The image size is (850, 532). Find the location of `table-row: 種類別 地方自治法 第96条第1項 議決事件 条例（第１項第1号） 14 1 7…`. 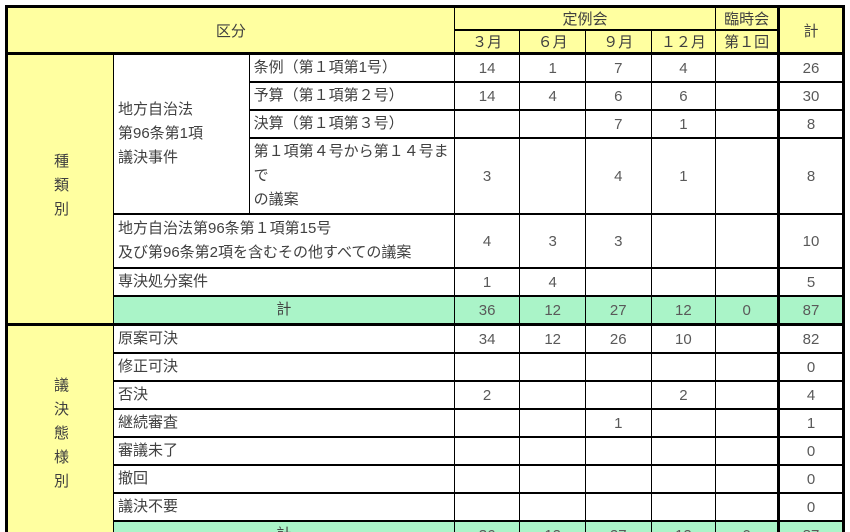

table-row: 種類別 地方自治法 第96条第1項 議決事件 条例（第１項第1号） 14 1 7… is located at coordinates (425, 68).